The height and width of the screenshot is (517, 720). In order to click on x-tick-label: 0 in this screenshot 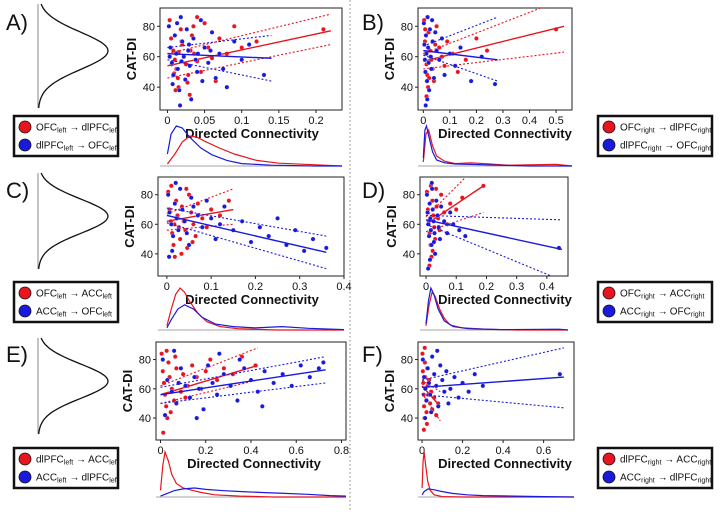, I will do `click(167, 287)`.